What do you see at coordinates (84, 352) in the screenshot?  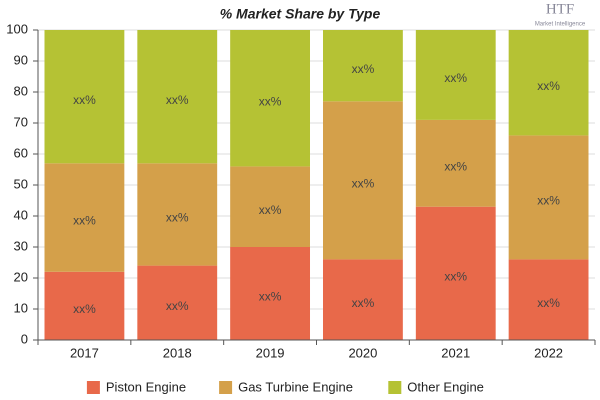 I see `x-tick-label: 2017` at bounding box center [84, 352].